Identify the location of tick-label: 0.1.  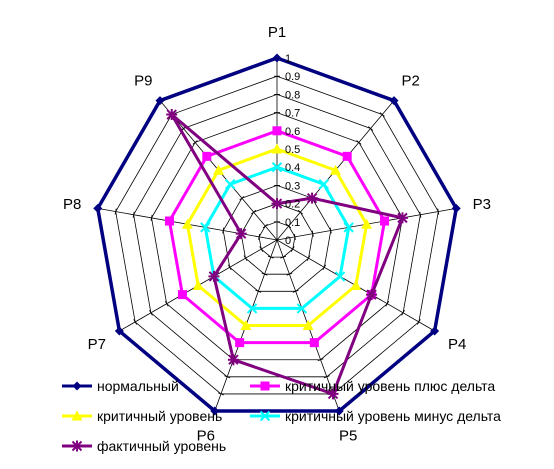
(292, 223).